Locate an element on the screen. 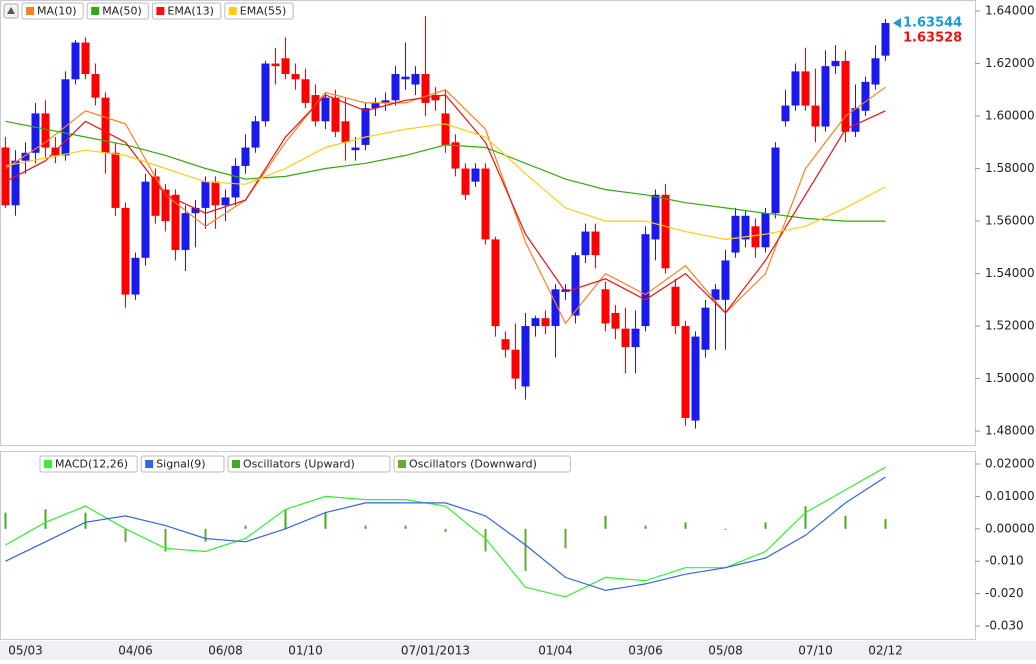  legend-item: Oscillators (Downward) is located at coordinates (482, 464).